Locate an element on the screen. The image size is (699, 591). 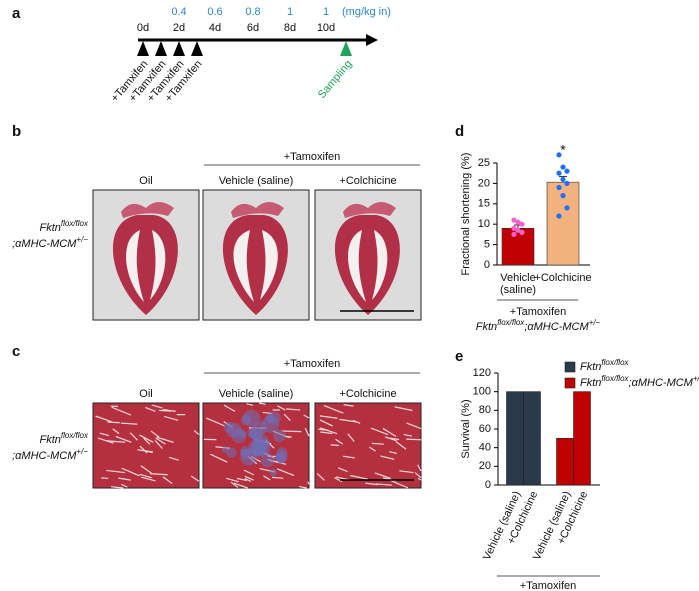
day-label: 6d is located at coordinates (253, 28).